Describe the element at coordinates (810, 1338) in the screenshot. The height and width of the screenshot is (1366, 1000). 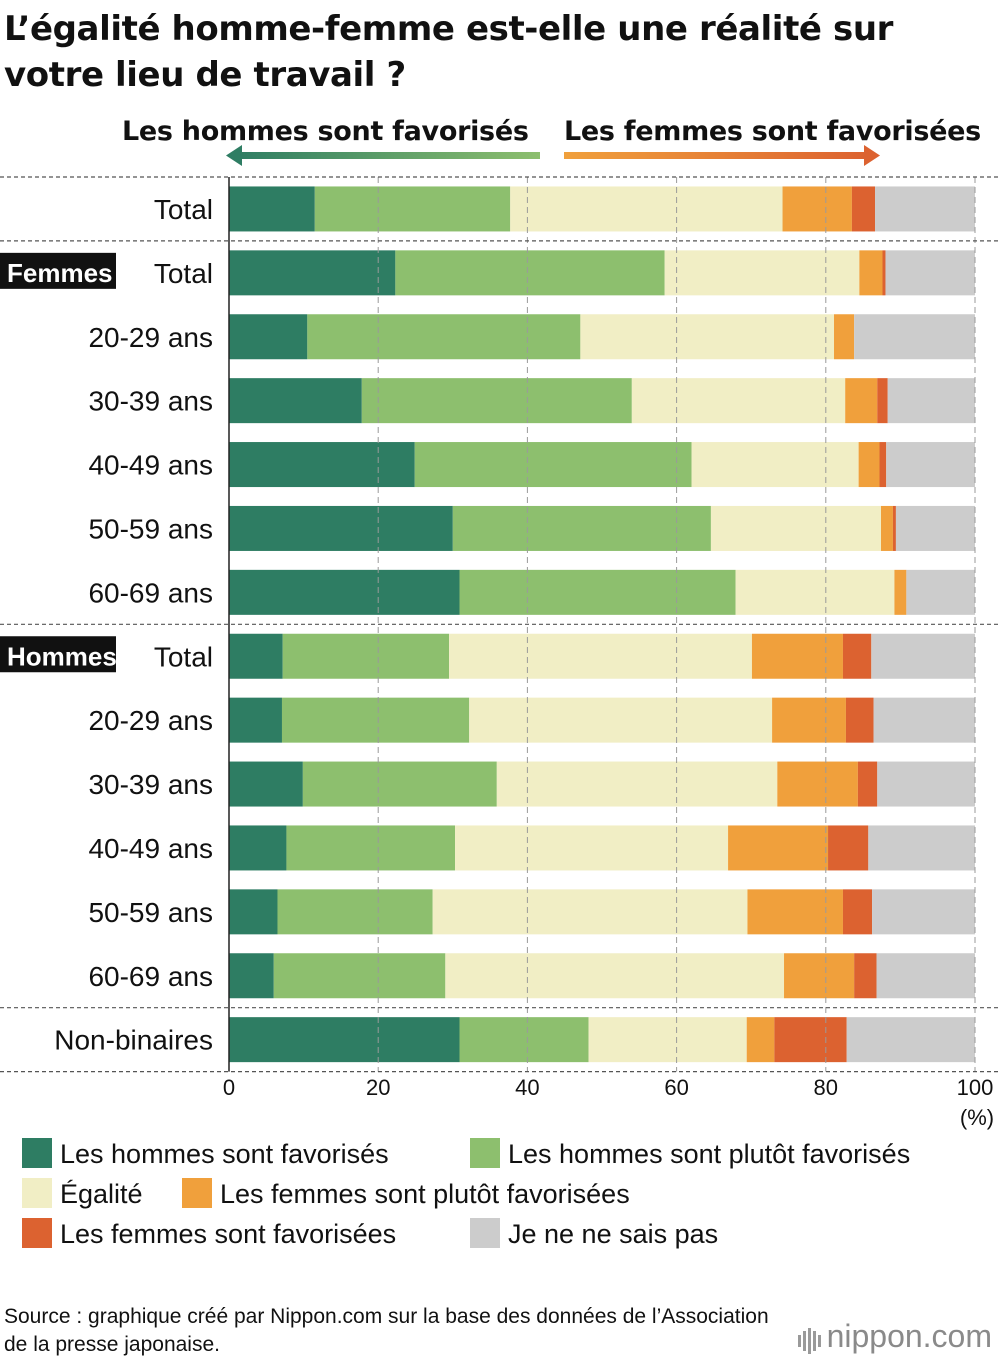
I see `logo-bars-icon` at that location.